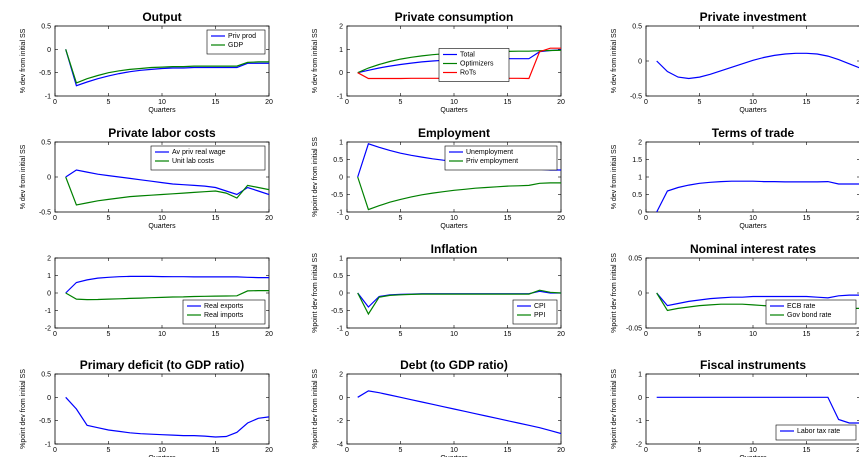  I want to click on legend: Real exports Real imports, so click(224, 312).